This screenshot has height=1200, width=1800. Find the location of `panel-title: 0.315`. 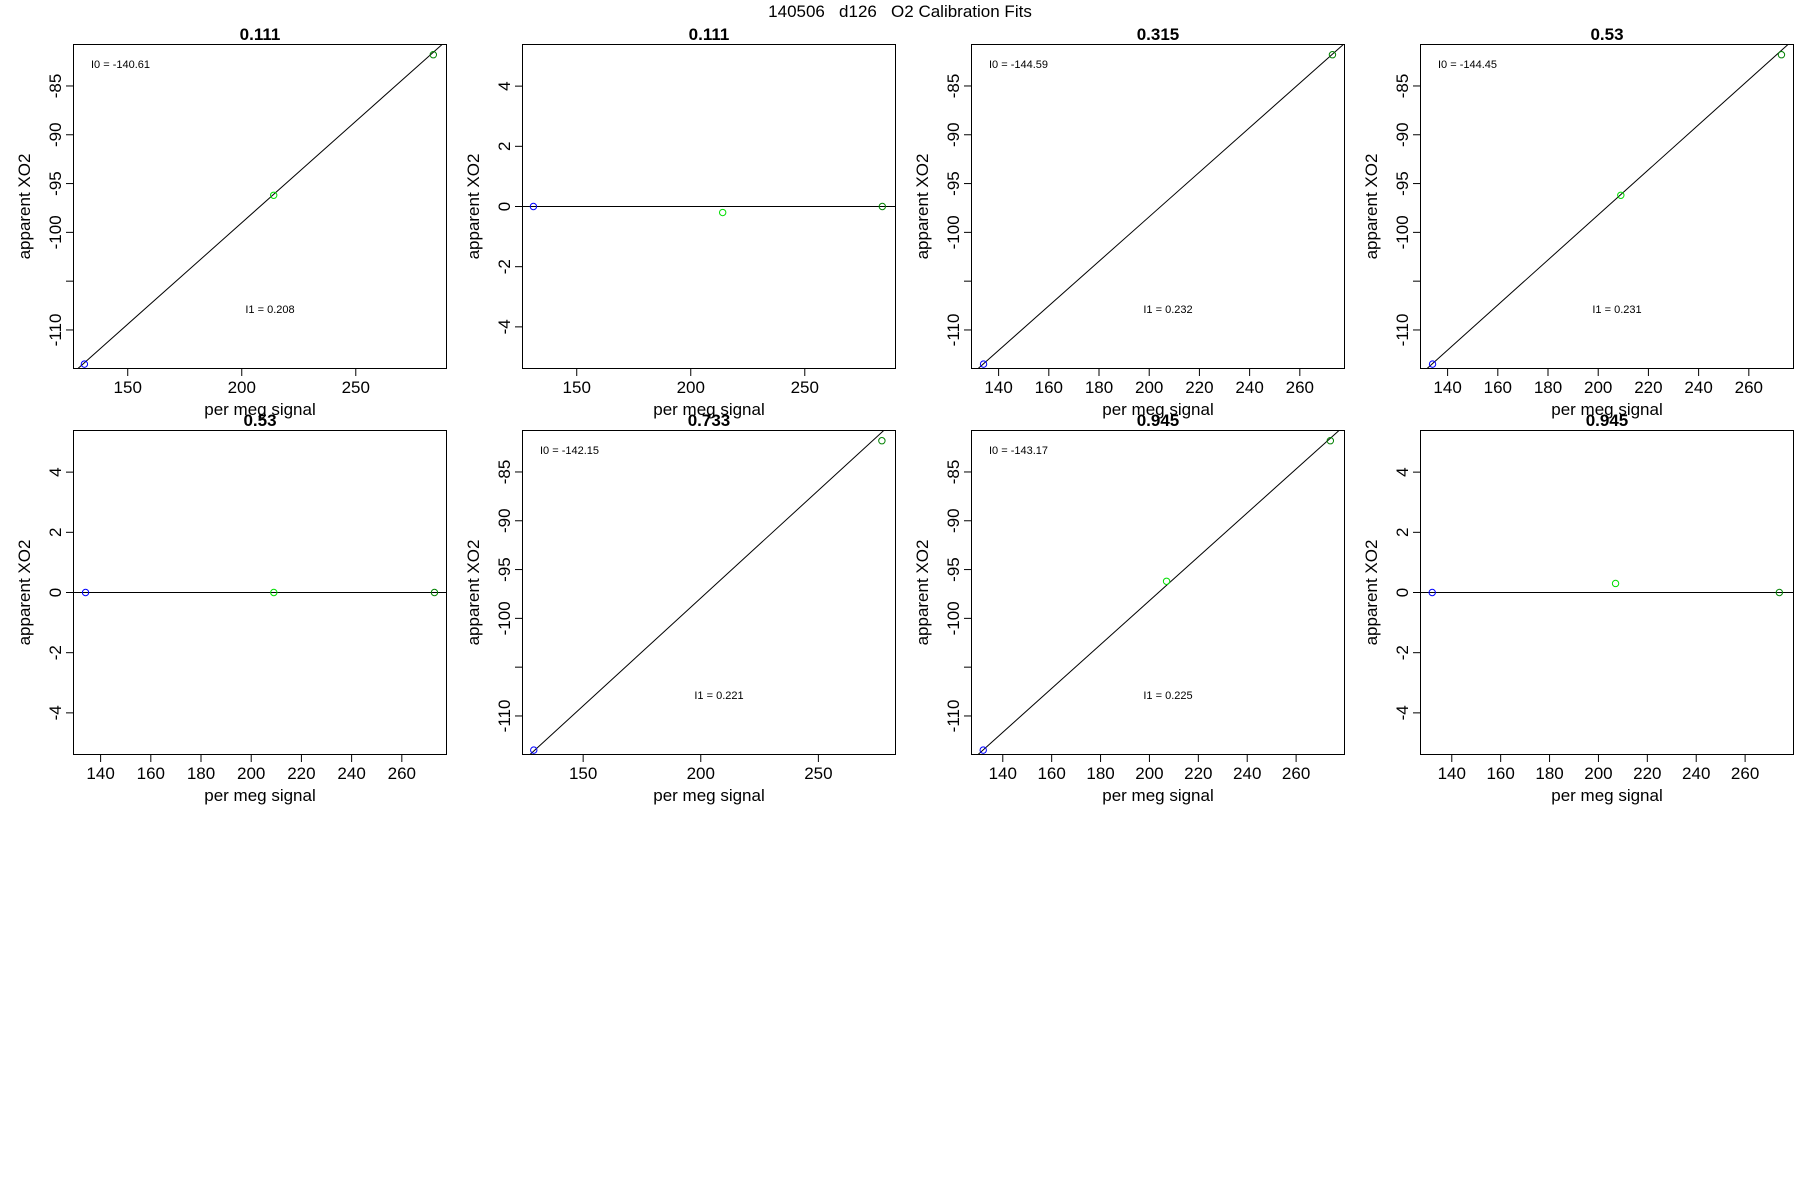

panel-title: 0.315 is located at coordinates (1158, 34).